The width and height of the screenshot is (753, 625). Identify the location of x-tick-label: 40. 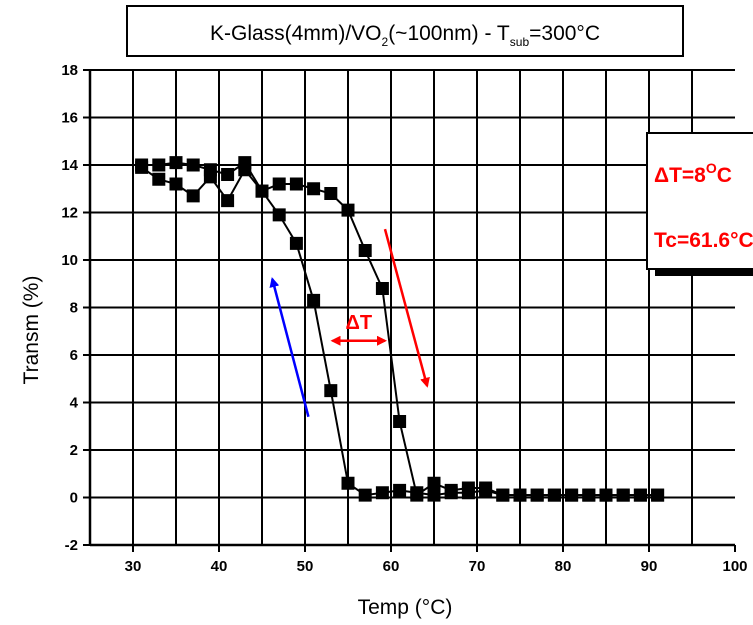
(219, 566).